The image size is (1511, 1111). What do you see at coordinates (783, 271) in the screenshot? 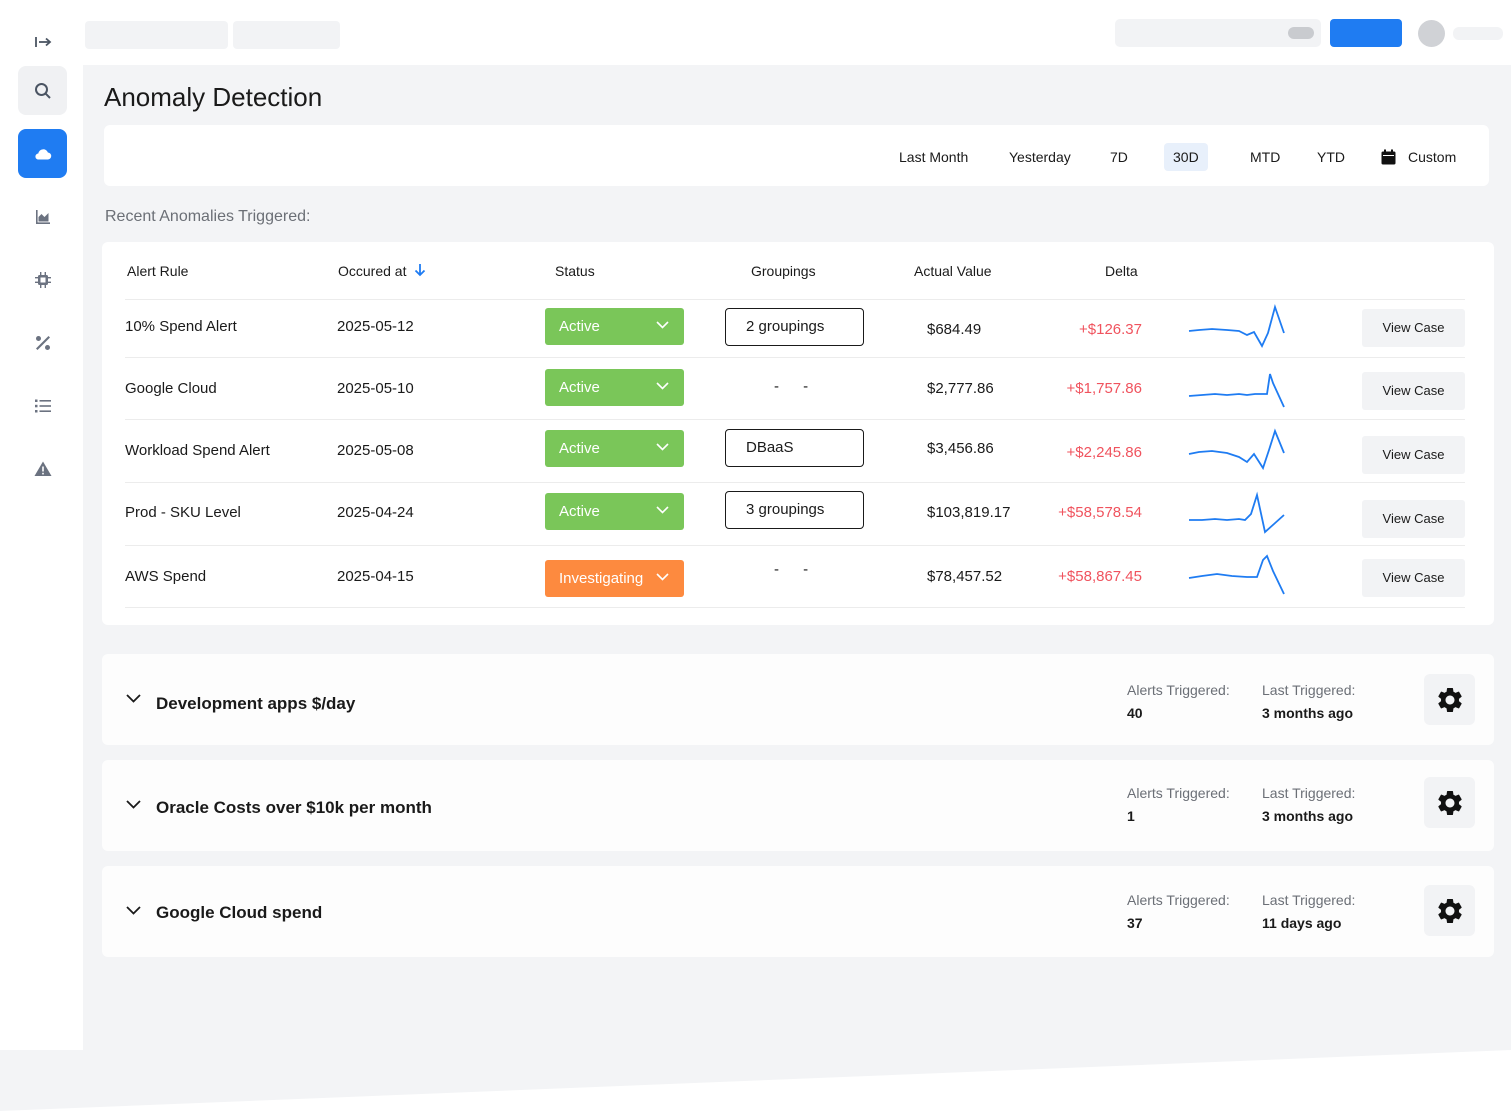
I see `column-header-groupings: Groupings` at bounding box center [783, 271].